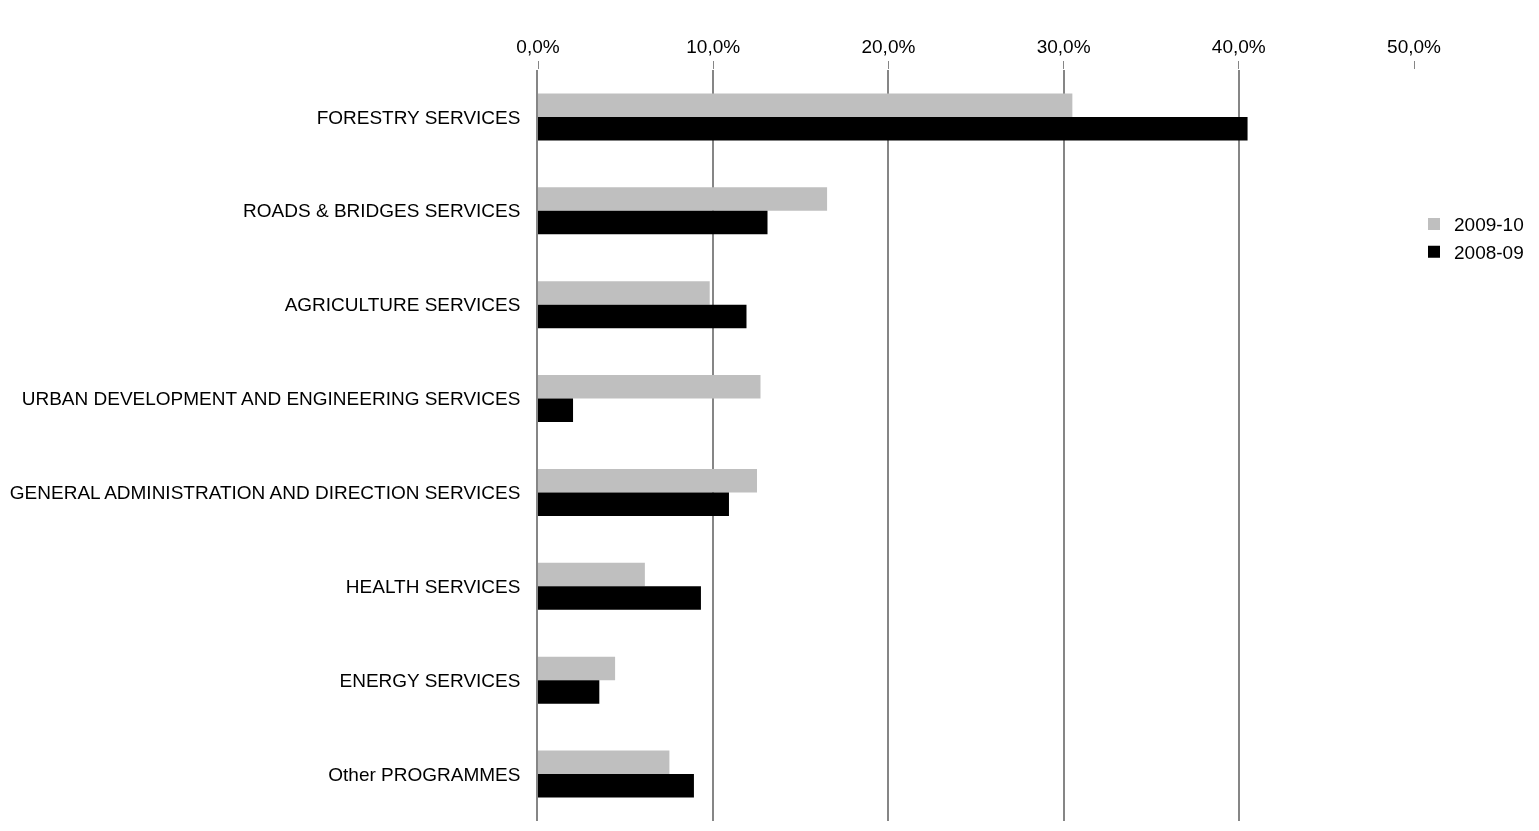 This screenshot has width=1539, height=831. Describe the element at coordinates (265, 493) in the screenshot. I see `y-tick-label: GENERAL ADMINISTRATION AND DIRECTION SERVICES` at that location.